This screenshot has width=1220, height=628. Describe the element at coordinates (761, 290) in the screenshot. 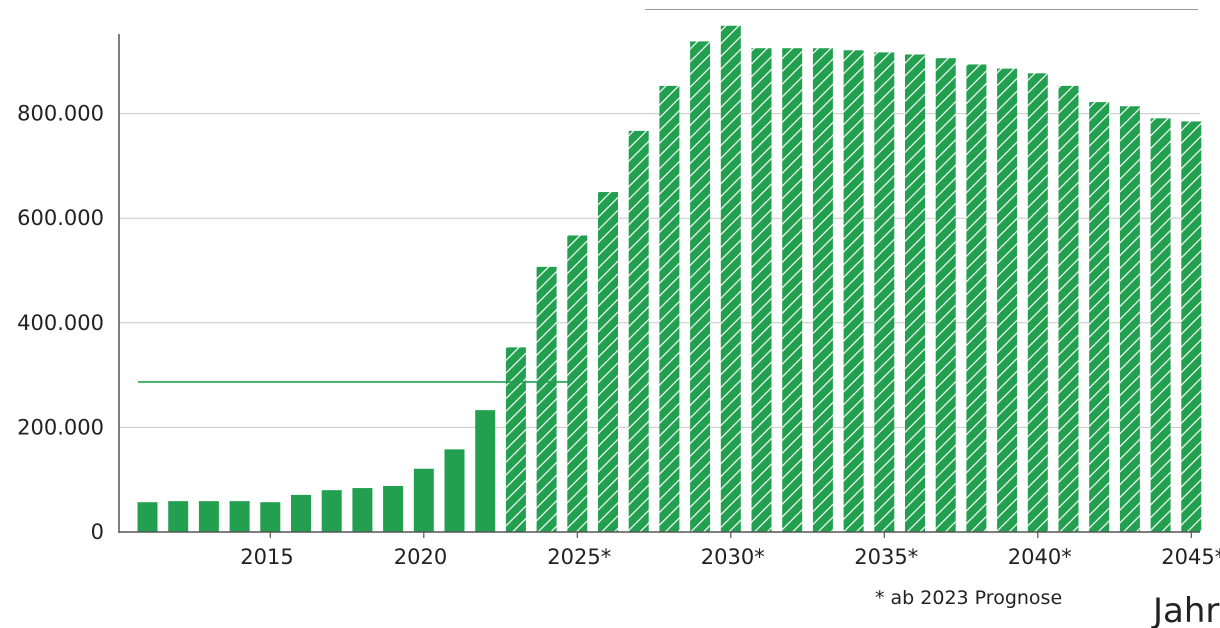

I see `bar-forecast-2031` at that location.